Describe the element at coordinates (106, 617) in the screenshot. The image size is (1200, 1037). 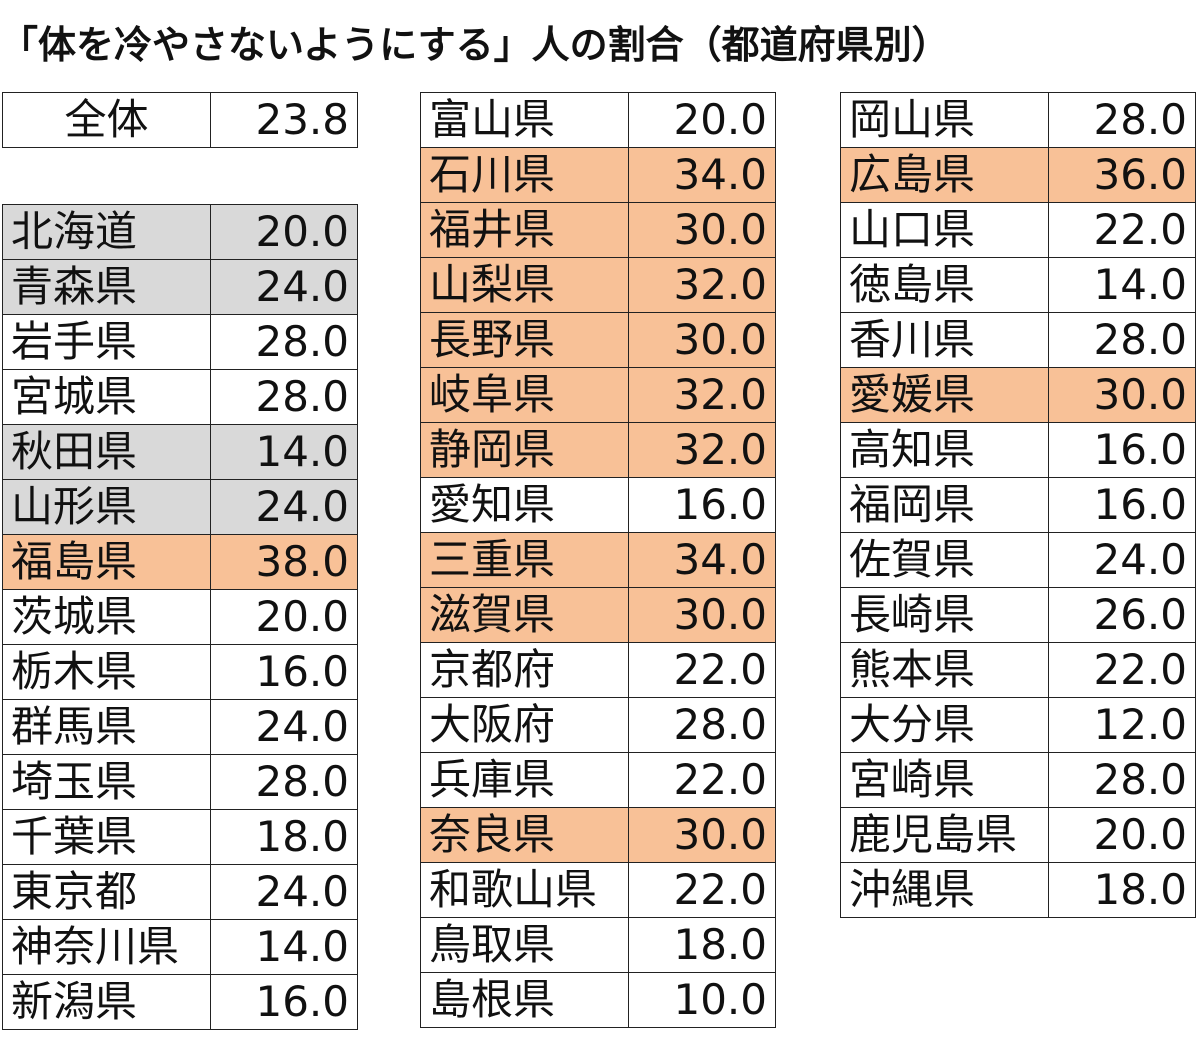
I see `prefecture-name: 茨城県` at that location.